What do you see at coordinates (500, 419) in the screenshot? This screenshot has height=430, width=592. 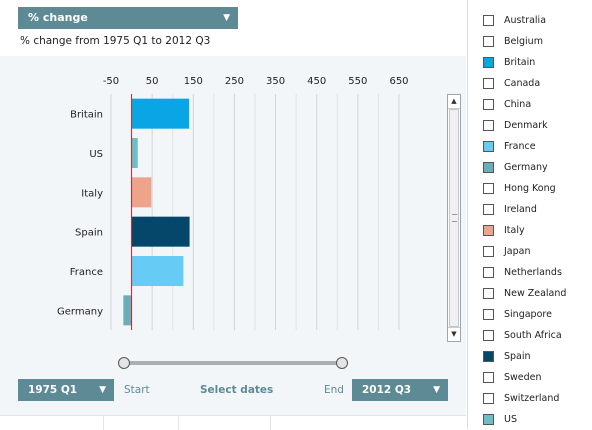 I see `legend-item-us: US` at bounding box center [500, 419].